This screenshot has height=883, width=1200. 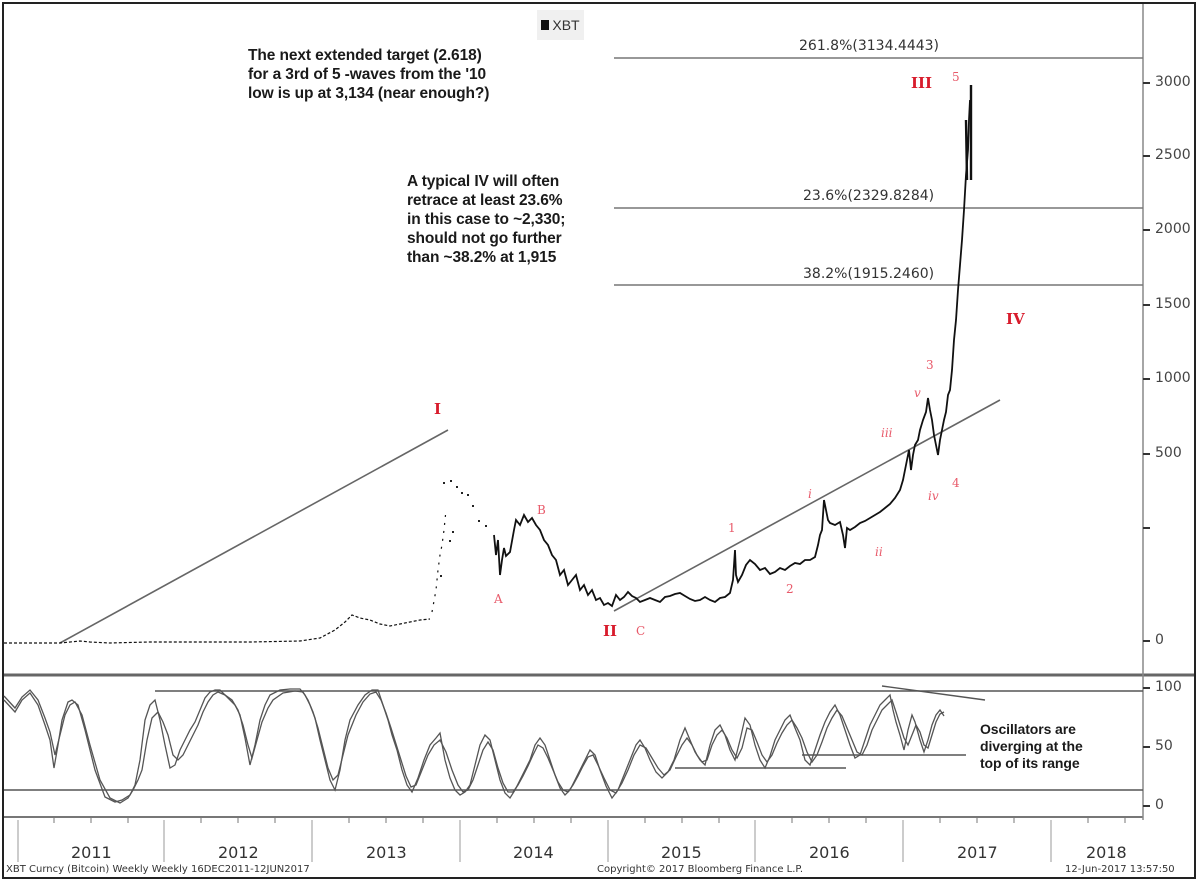 I want to click on price-y-ticks, so click(x=1146, y=362).